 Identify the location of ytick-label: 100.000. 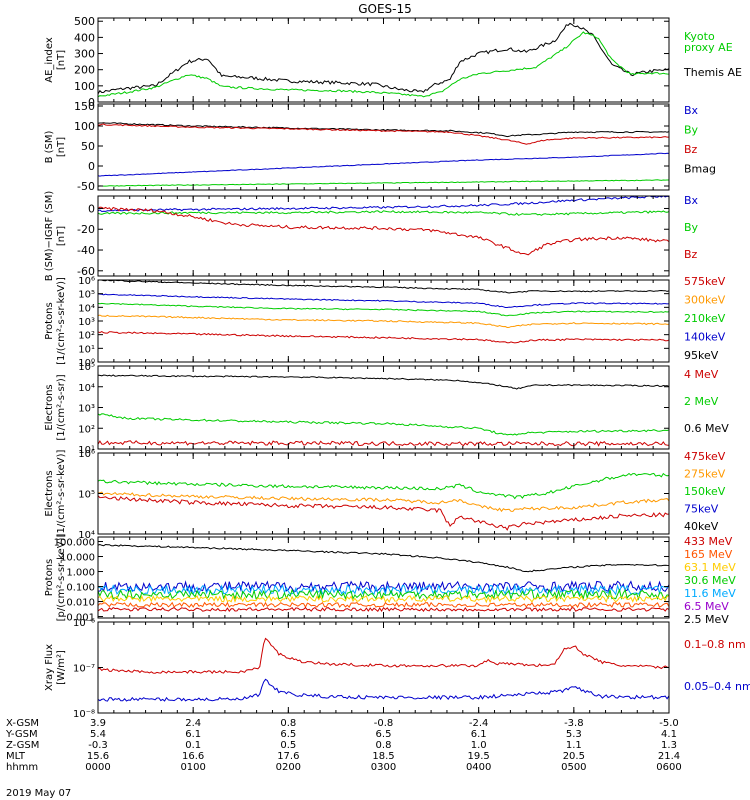
(74, 543).